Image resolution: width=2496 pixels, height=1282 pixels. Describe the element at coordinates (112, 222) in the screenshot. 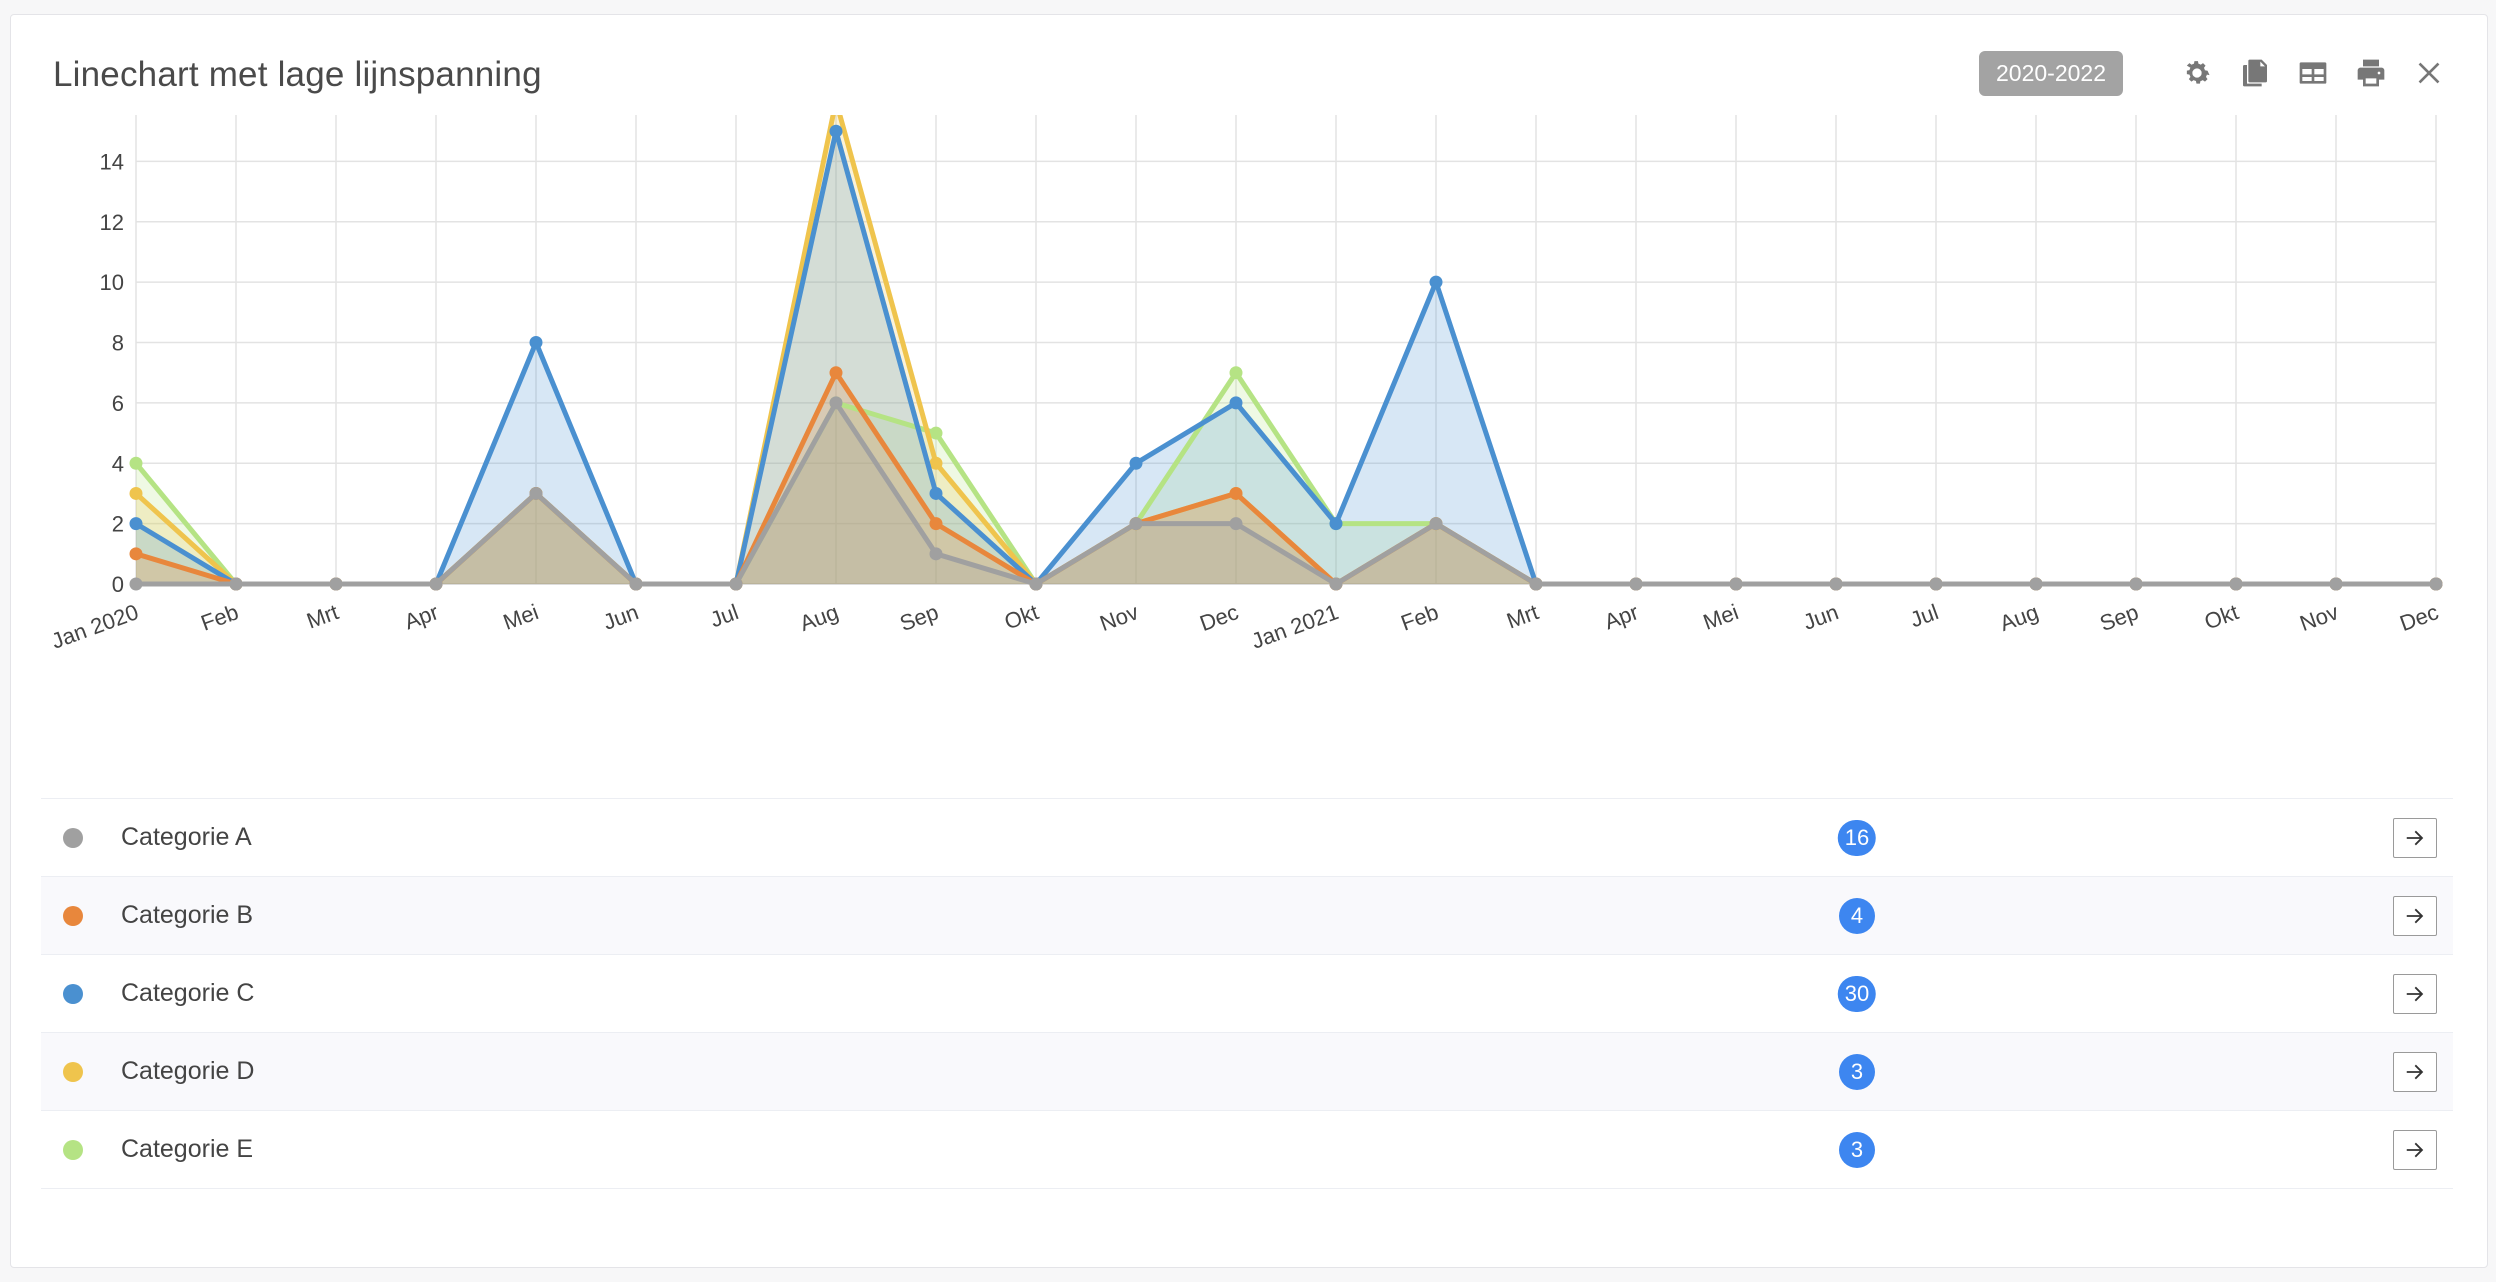

I see `y-tick-label: 12` at that location.